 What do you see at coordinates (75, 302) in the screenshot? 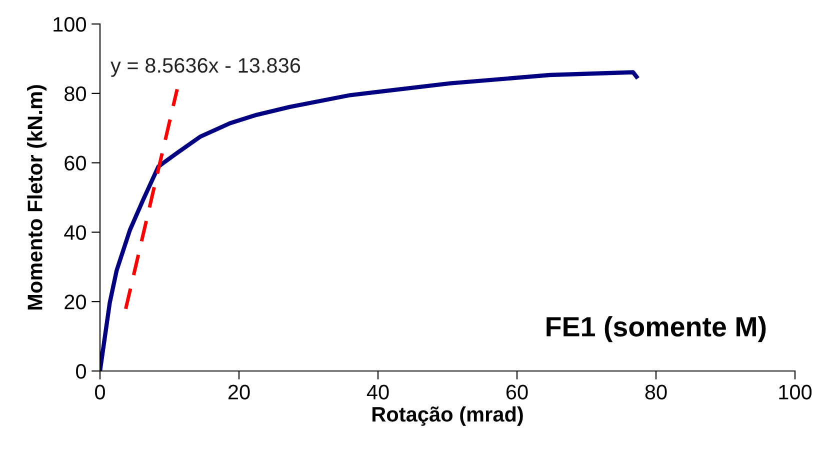
I see `y-tick-label: 20` at bounding box center [75, 302].